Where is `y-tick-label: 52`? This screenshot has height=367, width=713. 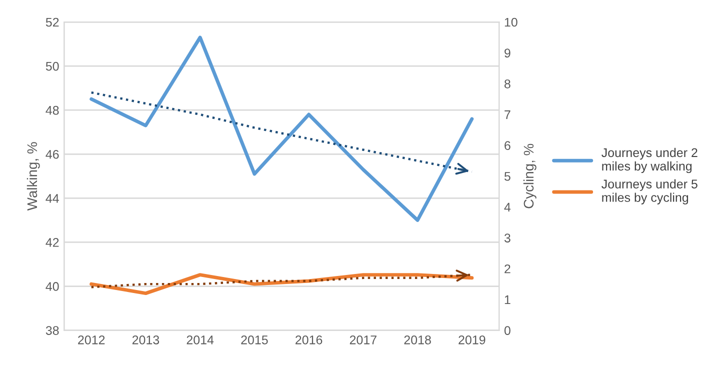
y-tick-label: 52 is located at coordinates (52, 22).